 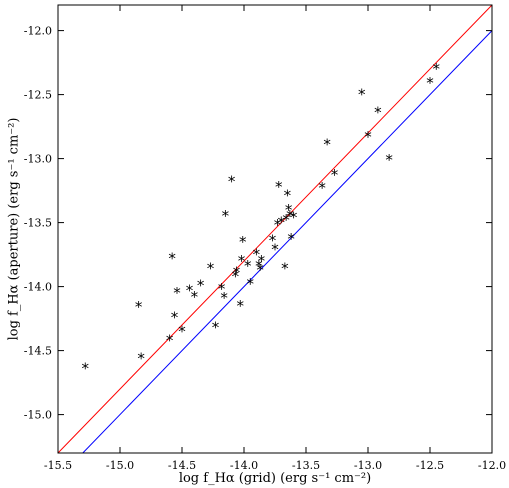 What do you see at coordinates (14, 229) in the screenshot?
I see `y-axis-label: log f_Hα (aperture) (erg s⁻¹ cm⁻²)` at bounding box center [14, 229].